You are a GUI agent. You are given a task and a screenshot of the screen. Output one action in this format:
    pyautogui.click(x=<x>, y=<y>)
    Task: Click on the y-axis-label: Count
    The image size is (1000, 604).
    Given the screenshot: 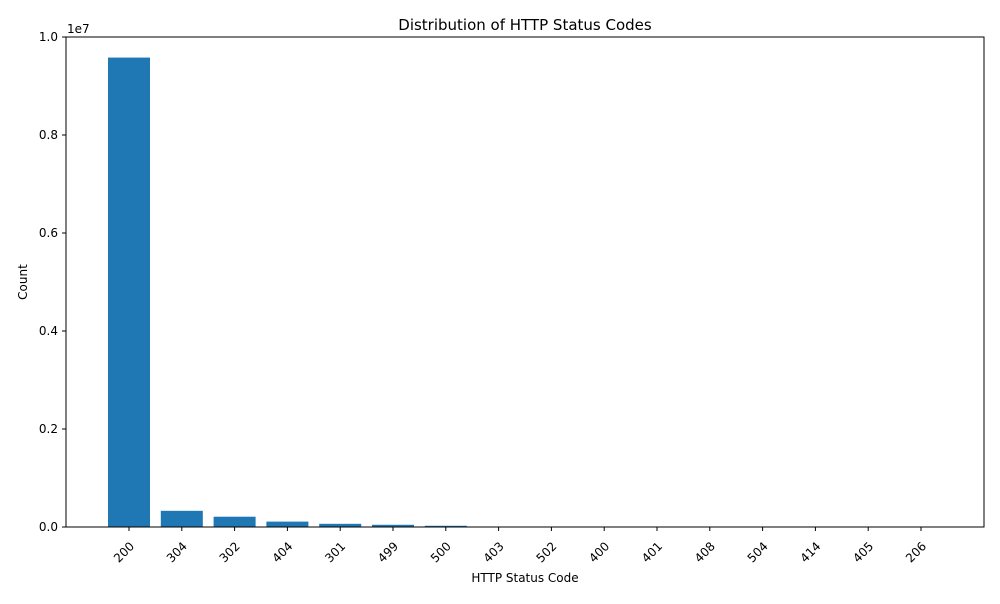 What is the action you would take?
    pyautogui.click(x=23, y=282)
    